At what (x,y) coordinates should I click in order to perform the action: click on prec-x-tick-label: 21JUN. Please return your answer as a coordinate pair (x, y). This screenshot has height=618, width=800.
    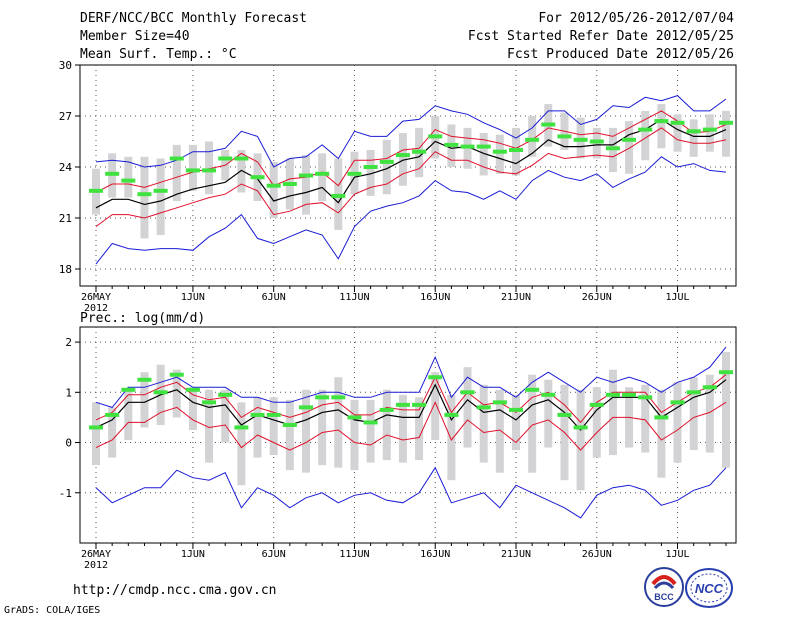
    Looking at the image, I should click on (516, 554).